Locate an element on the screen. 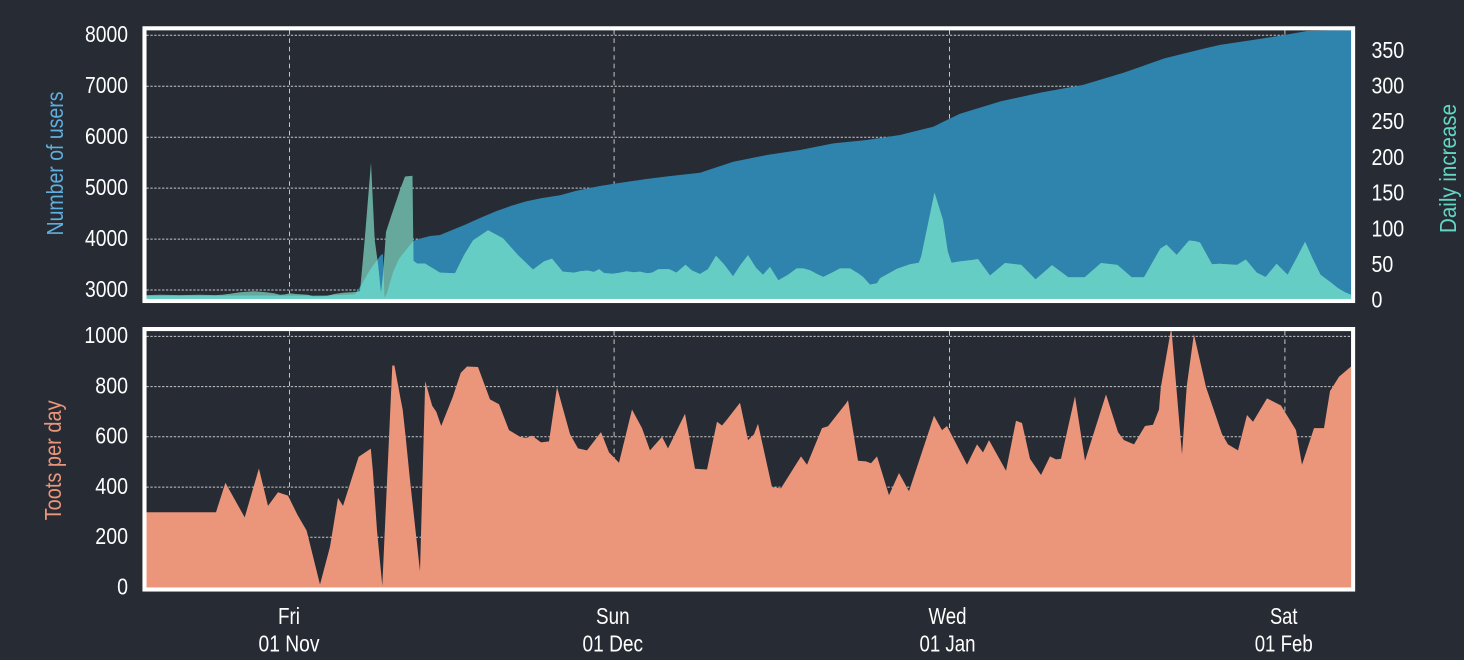  svg-text: 01 Jan is located at coordinates (948, 643).